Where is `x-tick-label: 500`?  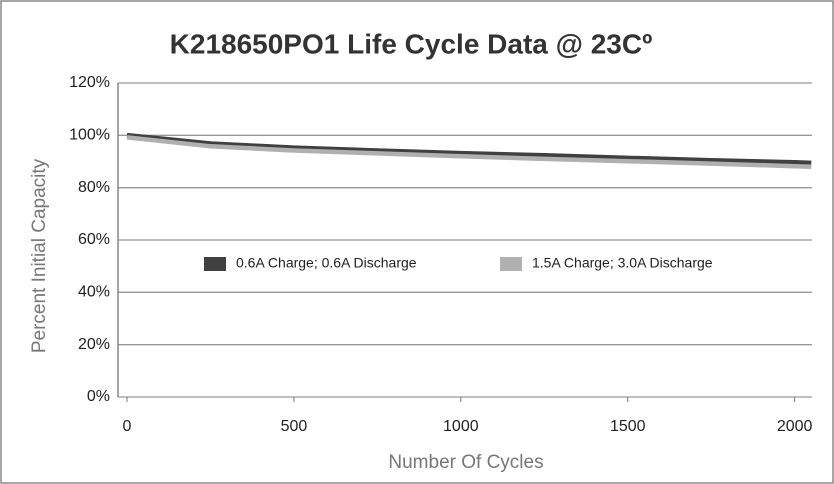 x-tick-label: 500 is located at coordinates (294, 426).